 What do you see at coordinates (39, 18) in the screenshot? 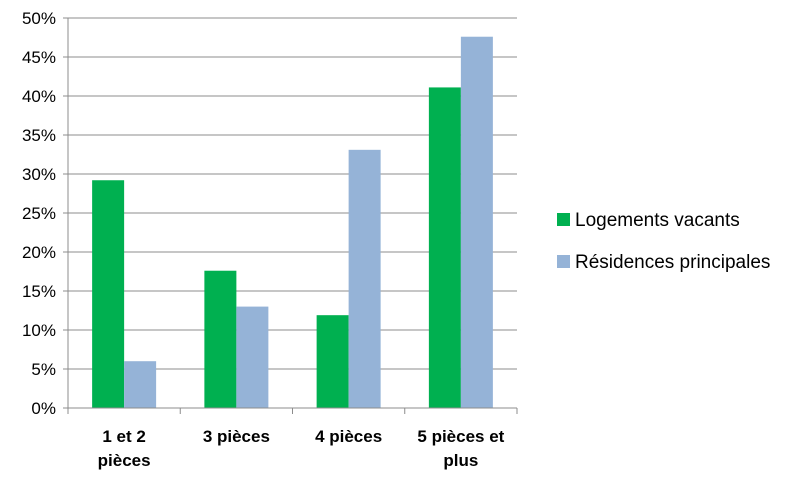
I see `y-tick-label: 50%` at bounding box center [39, 18].